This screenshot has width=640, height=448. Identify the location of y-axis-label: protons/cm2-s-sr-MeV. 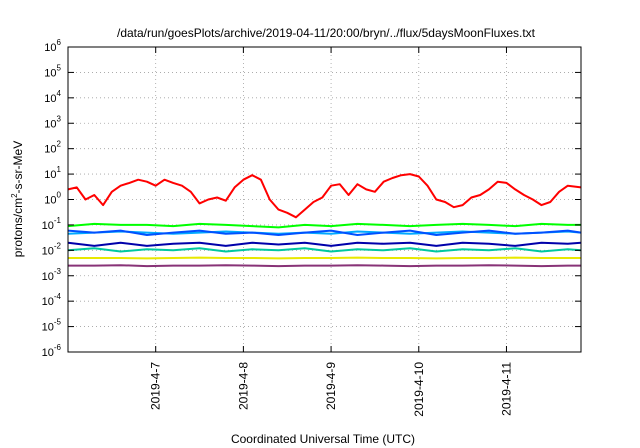
(17, 199).